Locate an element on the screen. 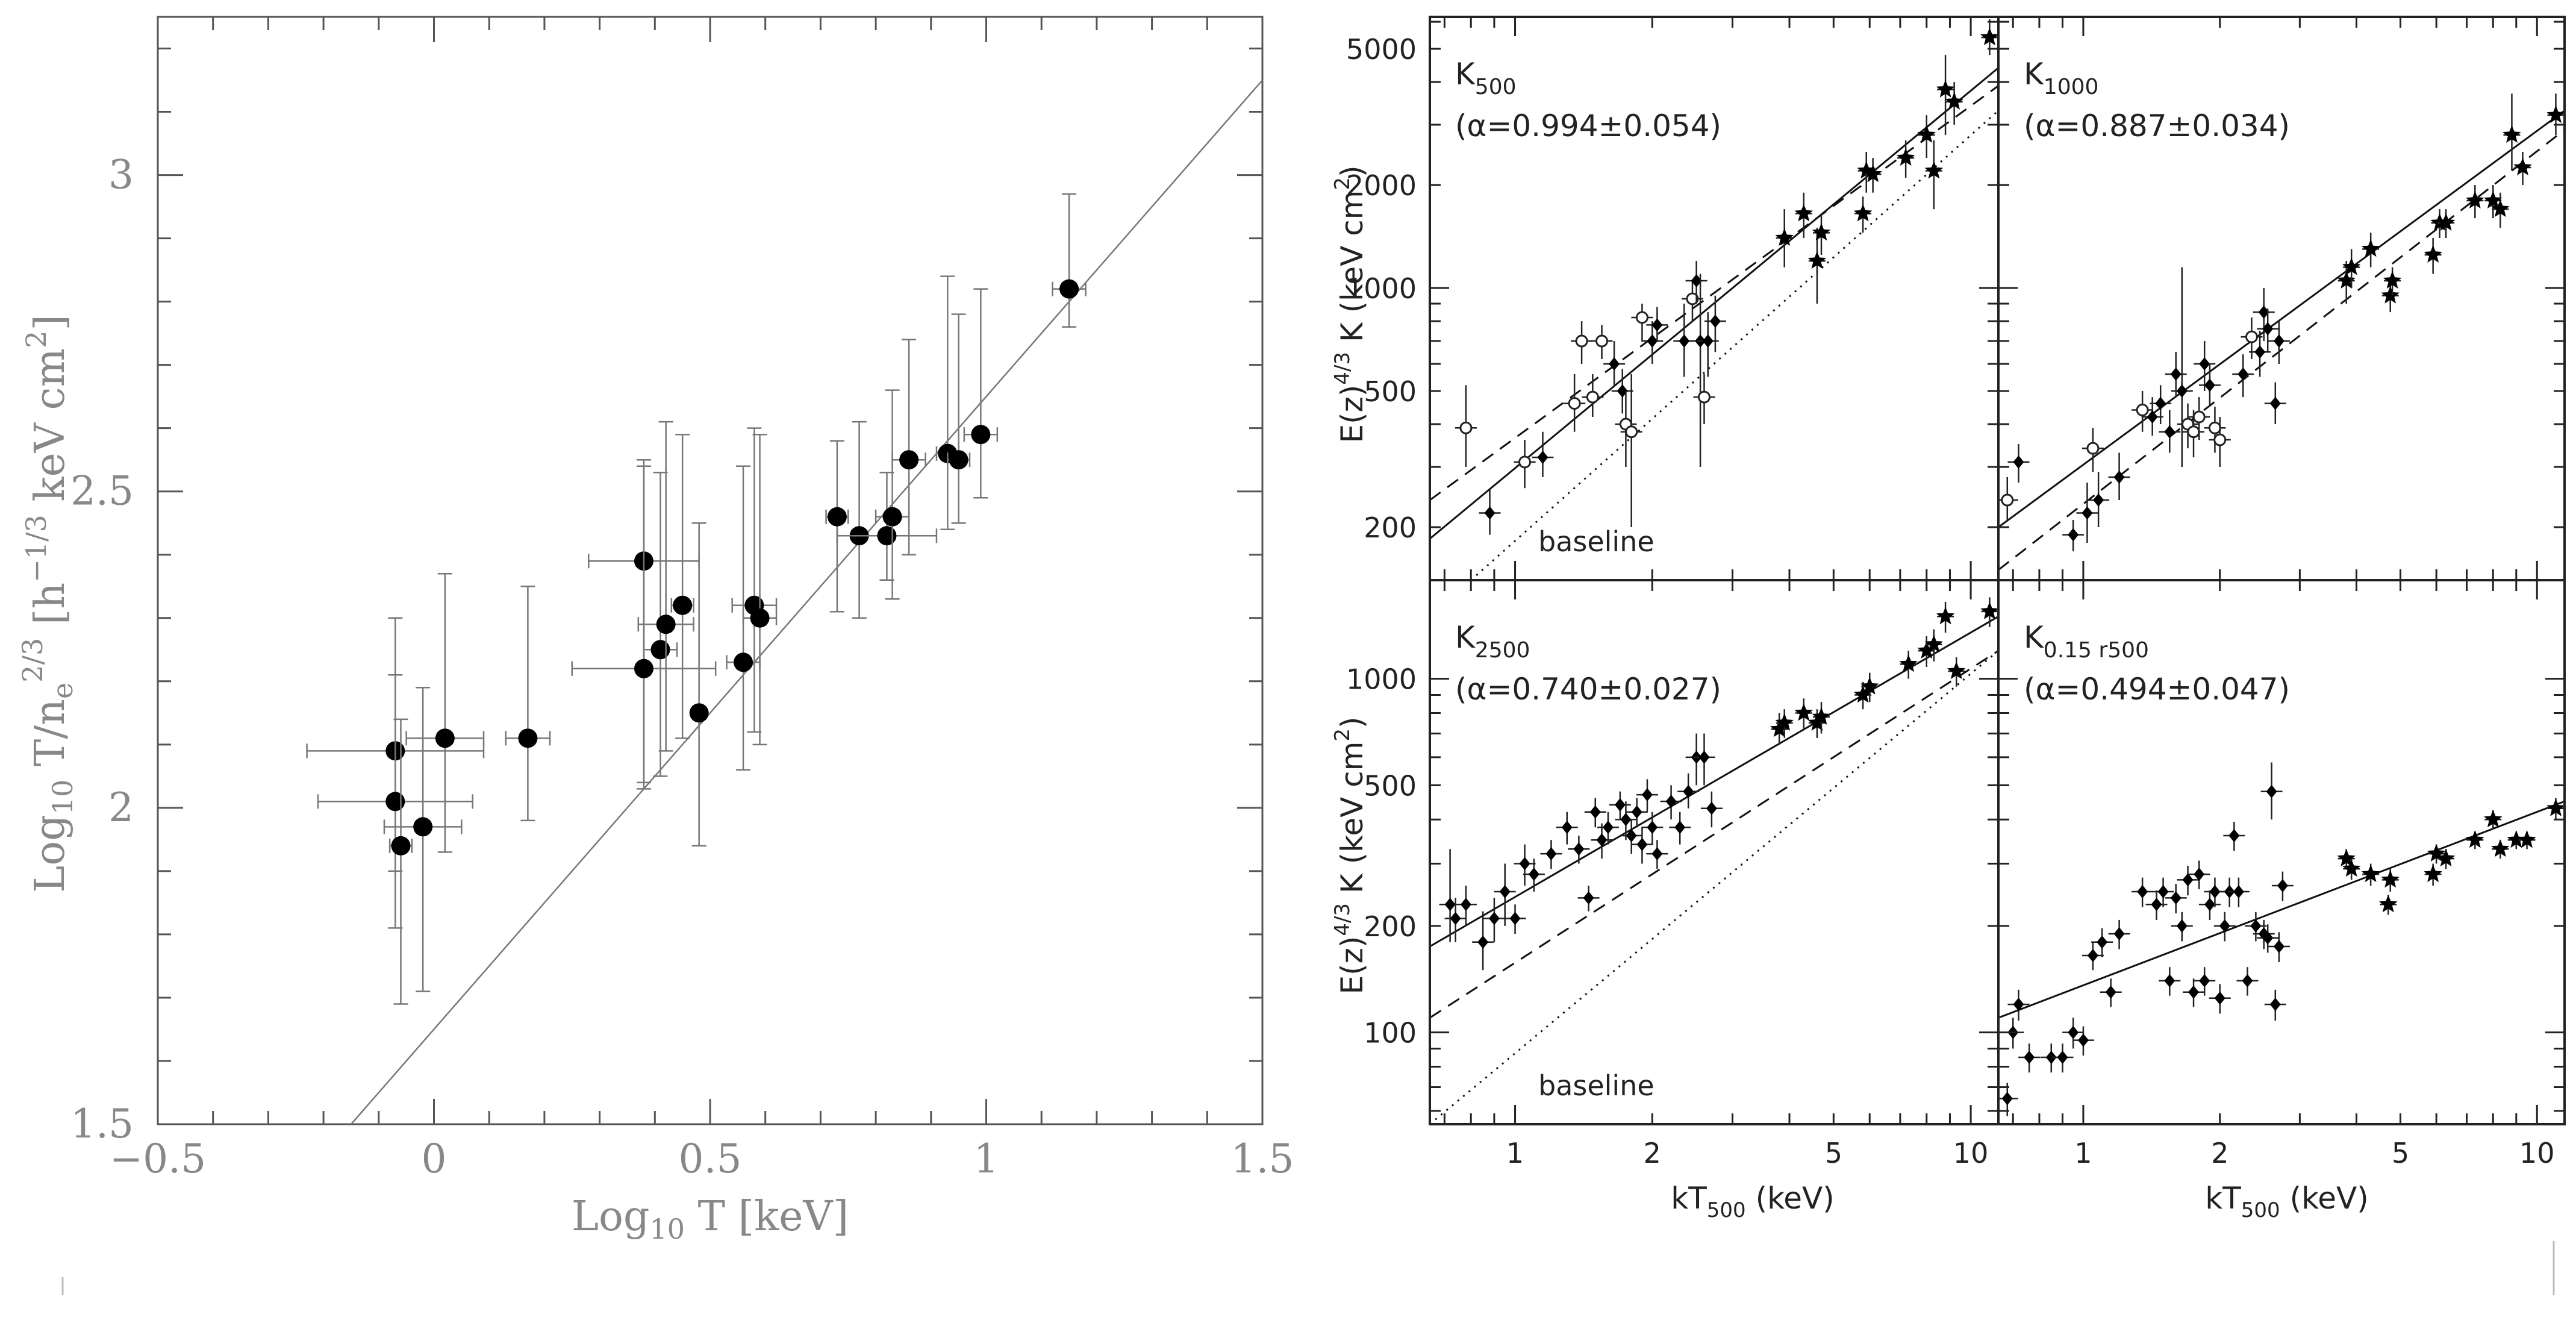  left-xlabel: Log10 T [keV] is located at coordinates (710, 1219).